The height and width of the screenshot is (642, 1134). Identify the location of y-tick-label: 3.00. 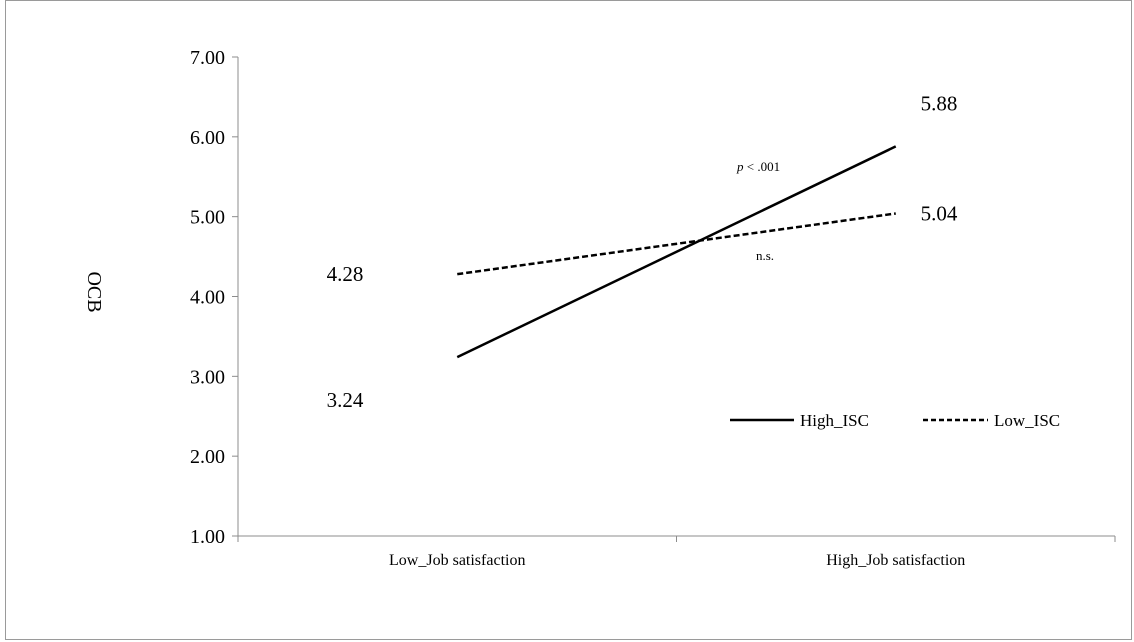
(207, 377).